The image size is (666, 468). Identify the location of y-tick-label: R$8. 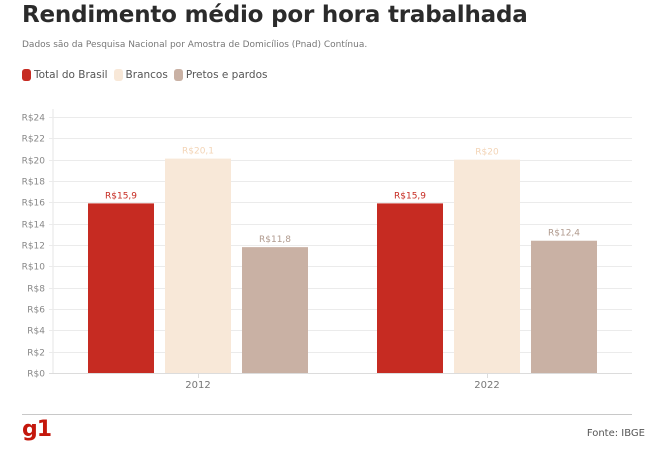
(36, 290).